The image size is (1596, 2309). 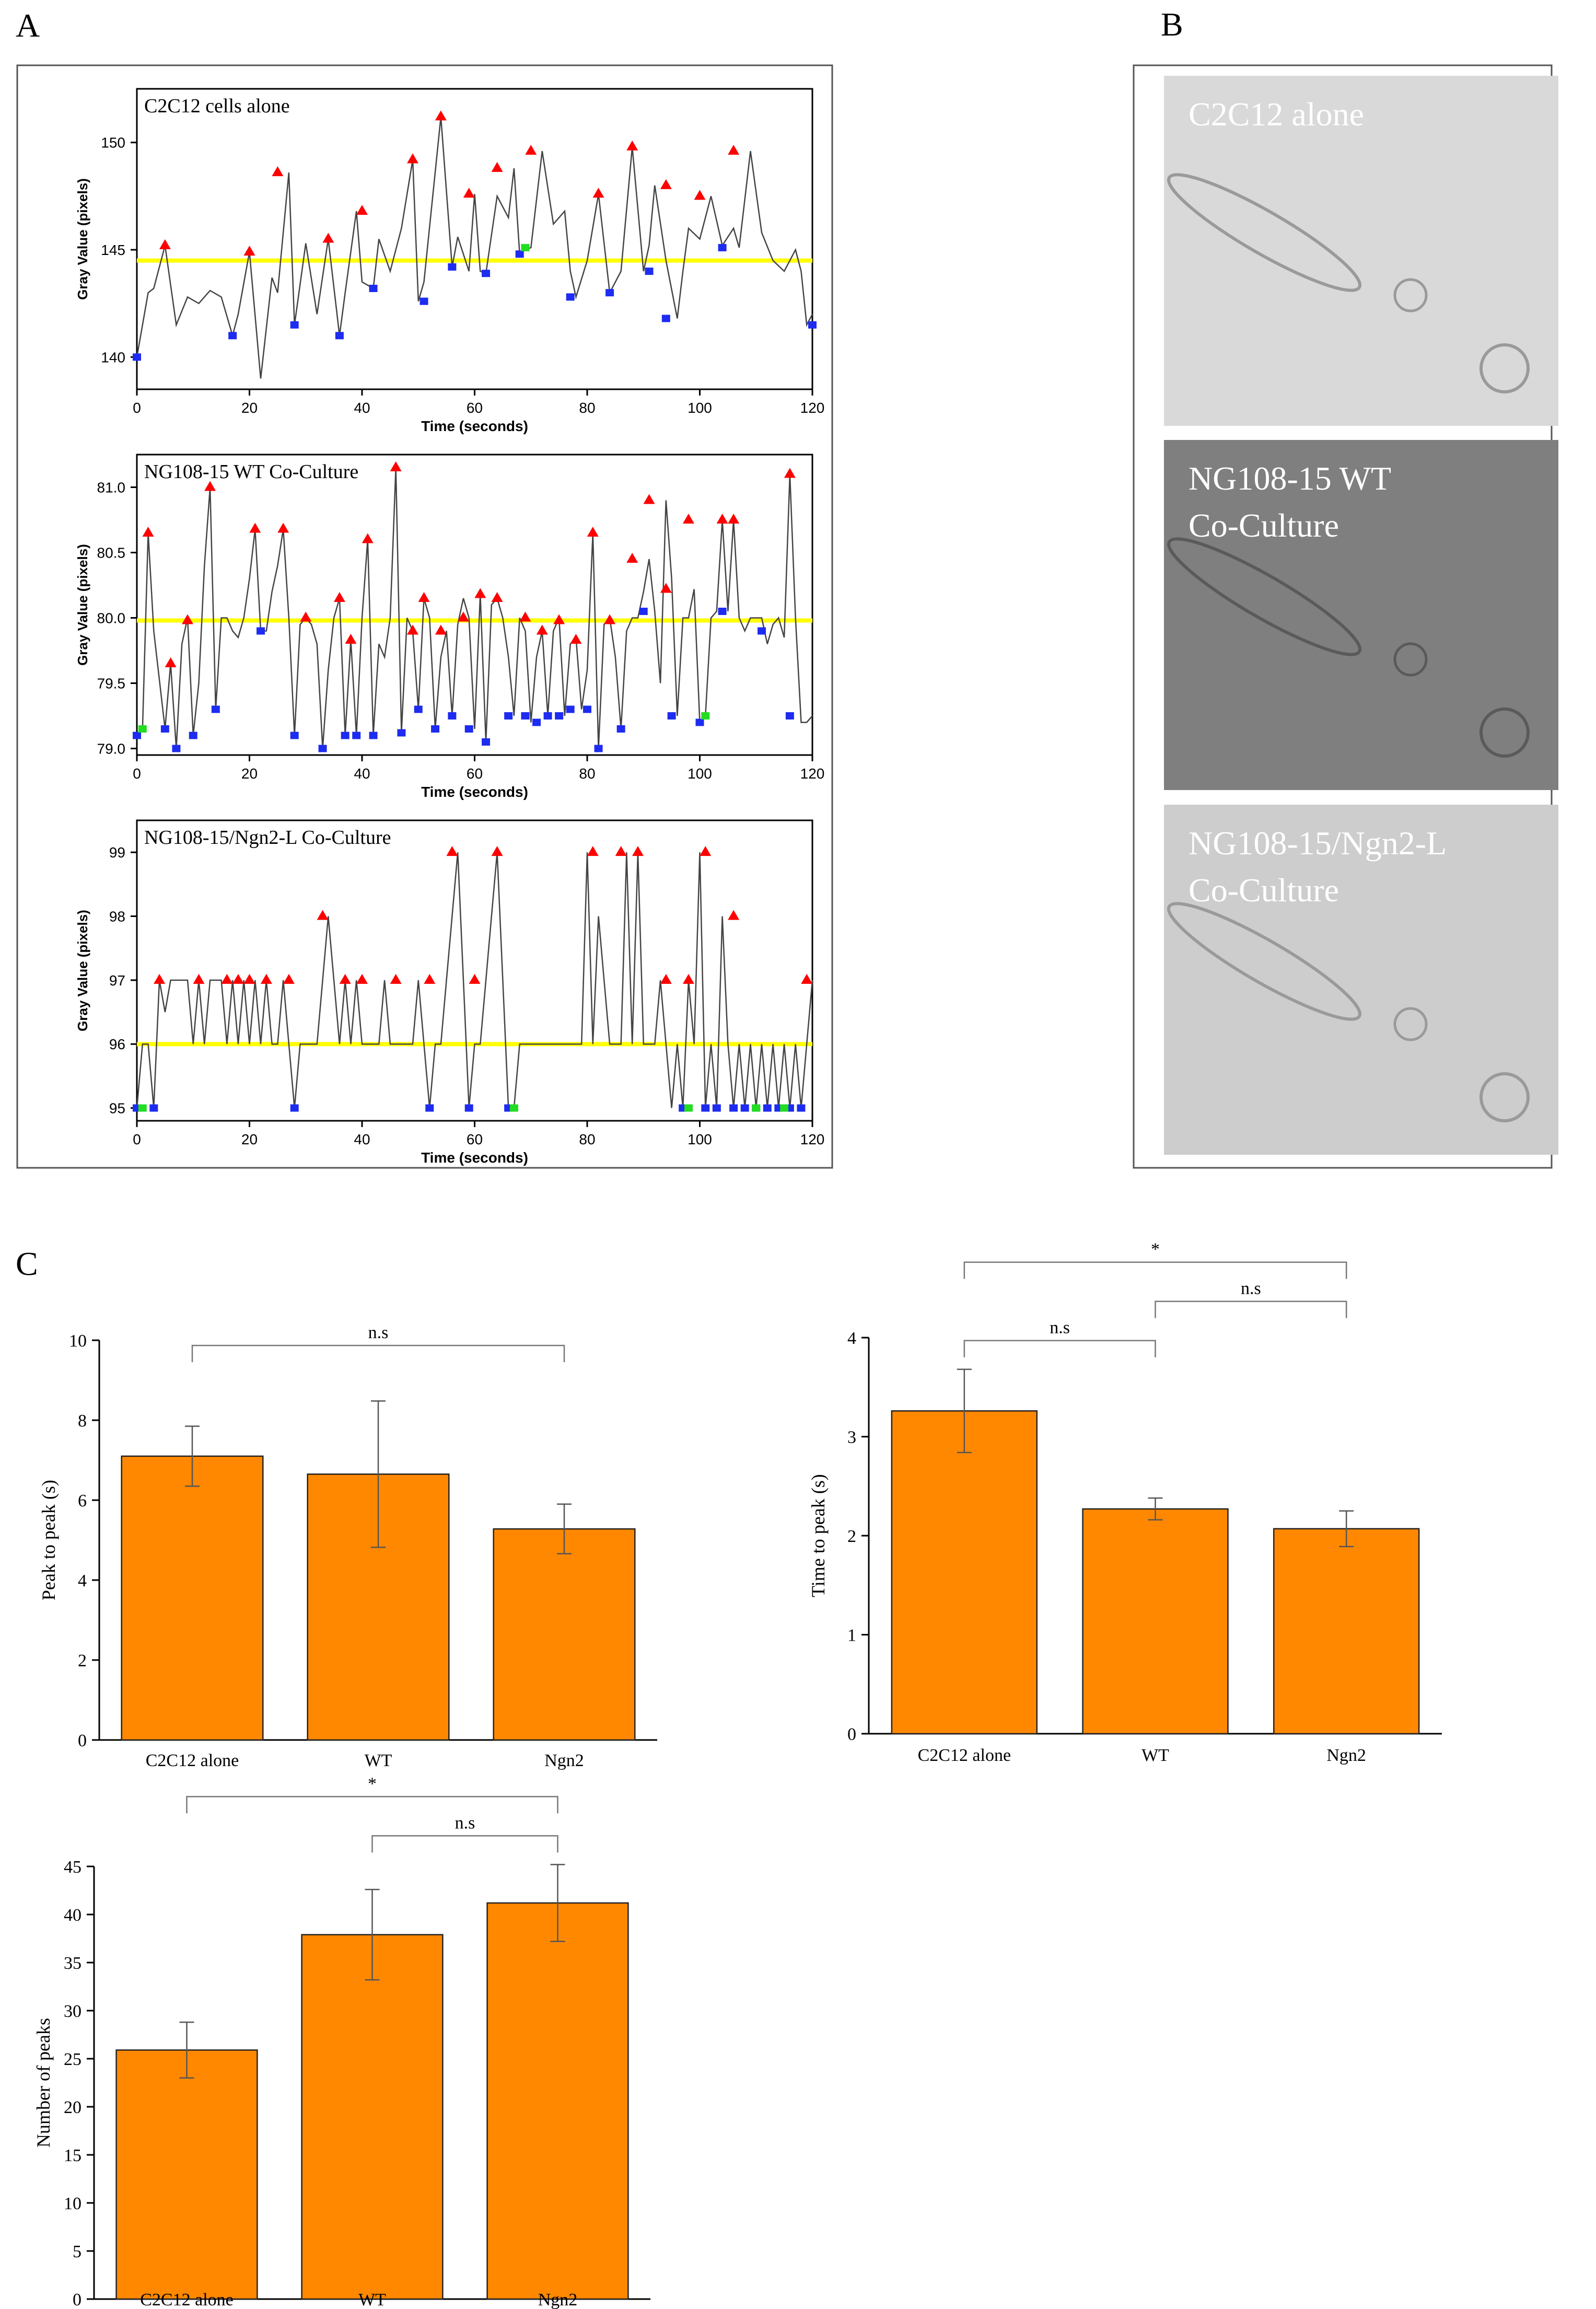 I want to click on micrograph-label: Co-Culture, so click(x=1264, y=525).